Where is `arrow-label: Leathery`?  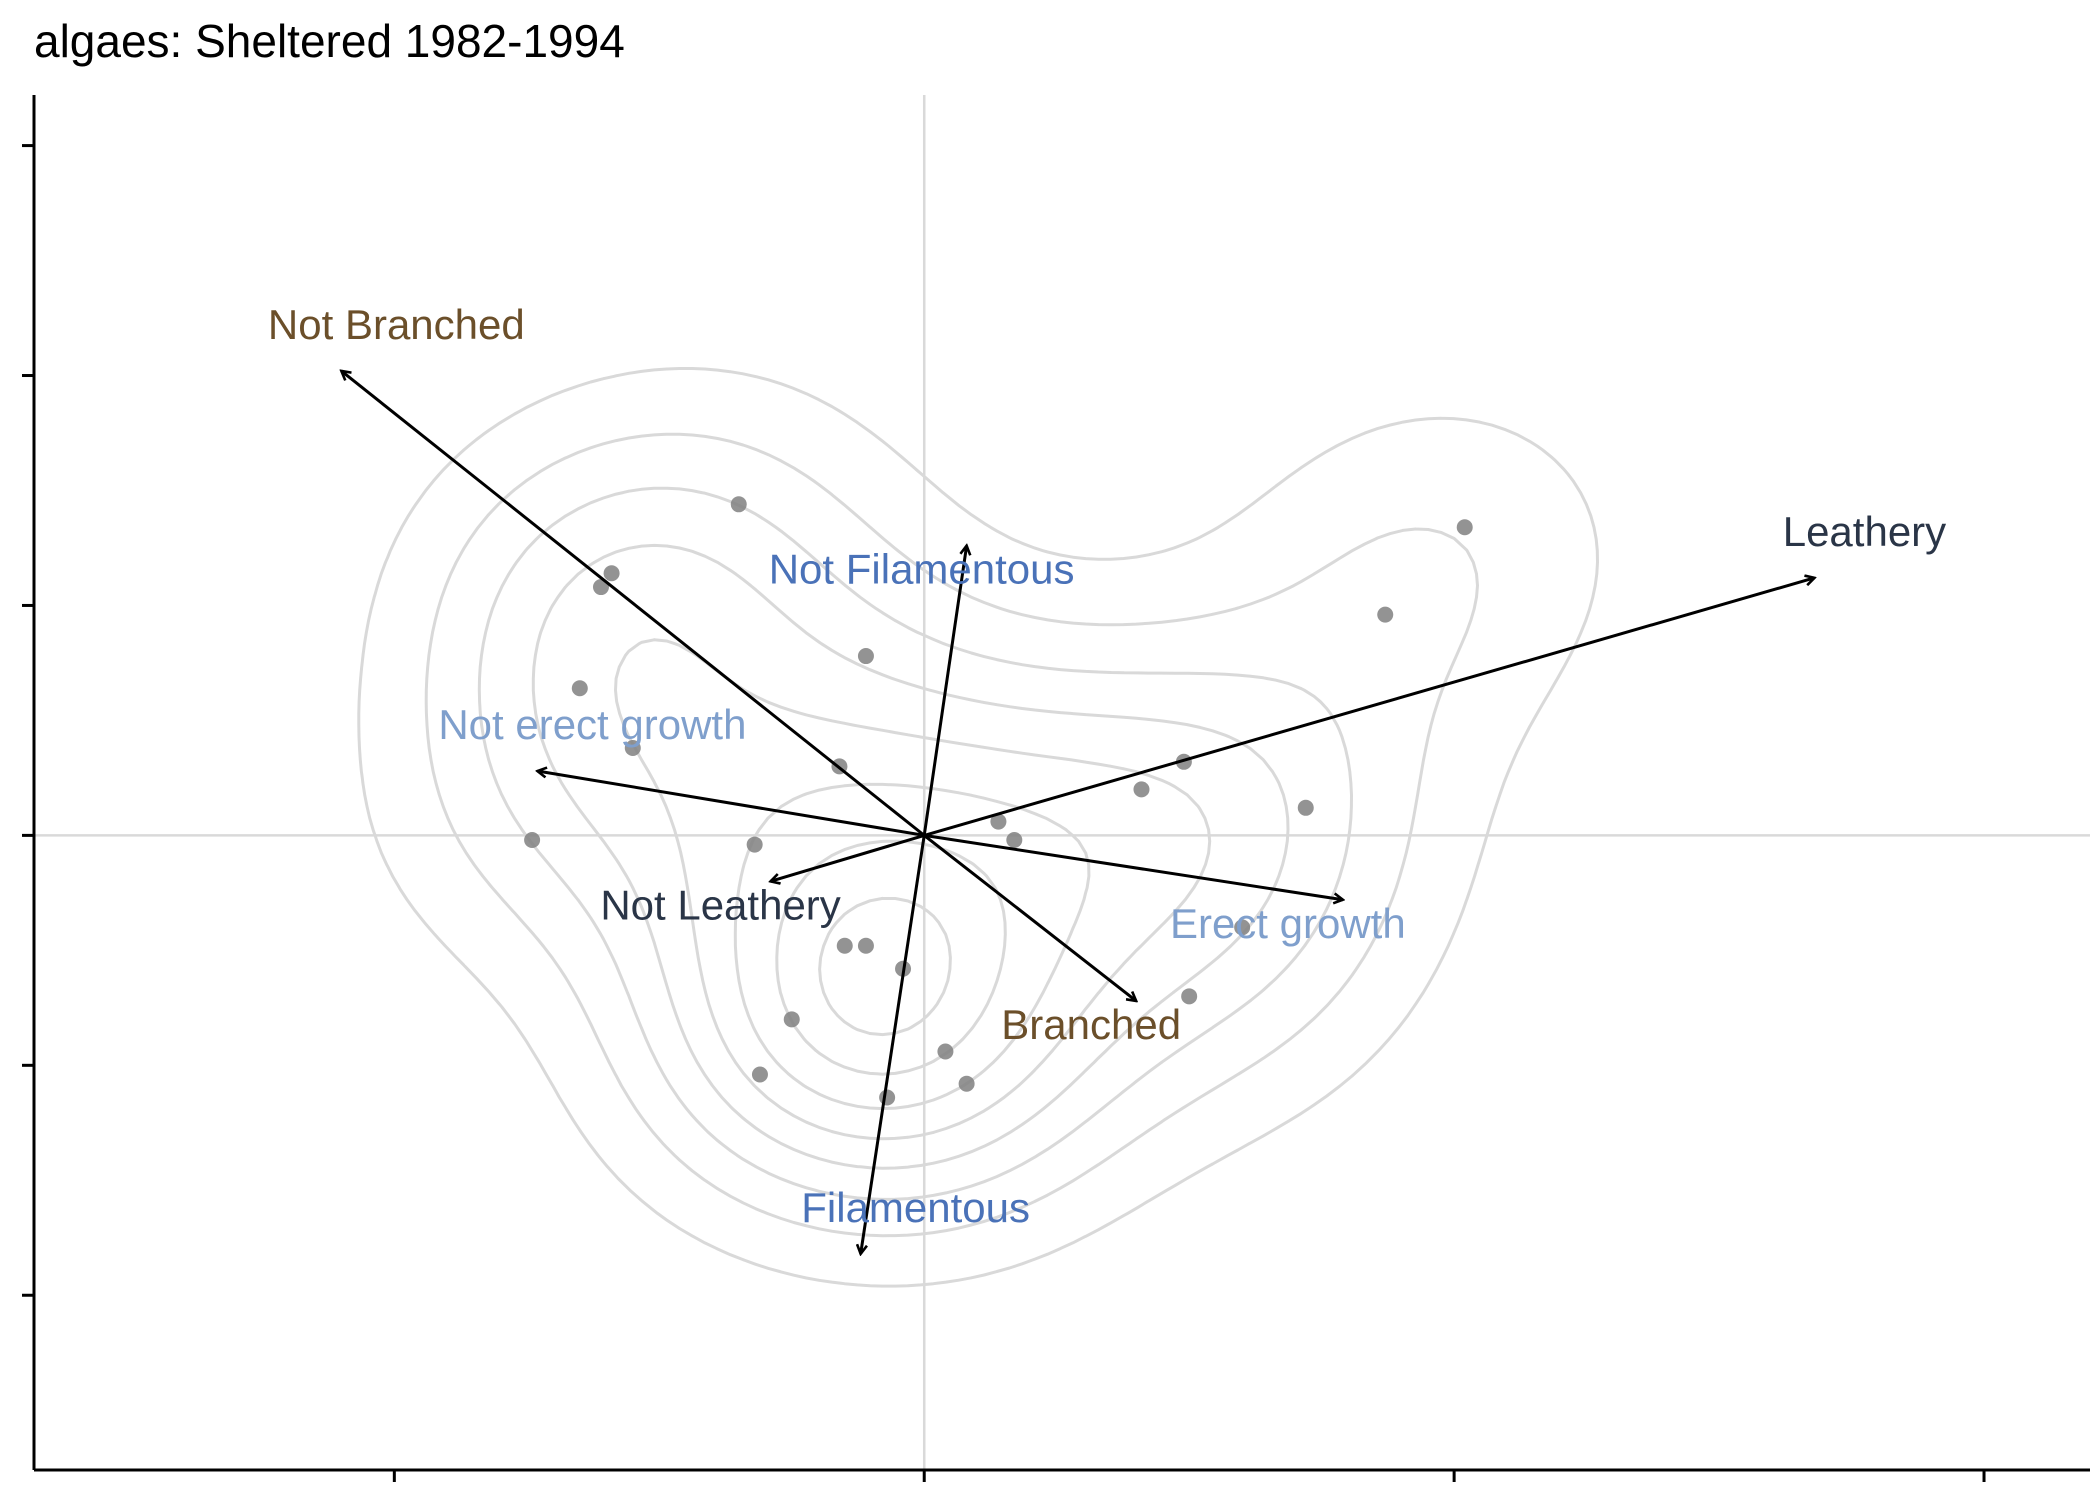
arrow-label: Leathery is located at coordinates (1864, 531).